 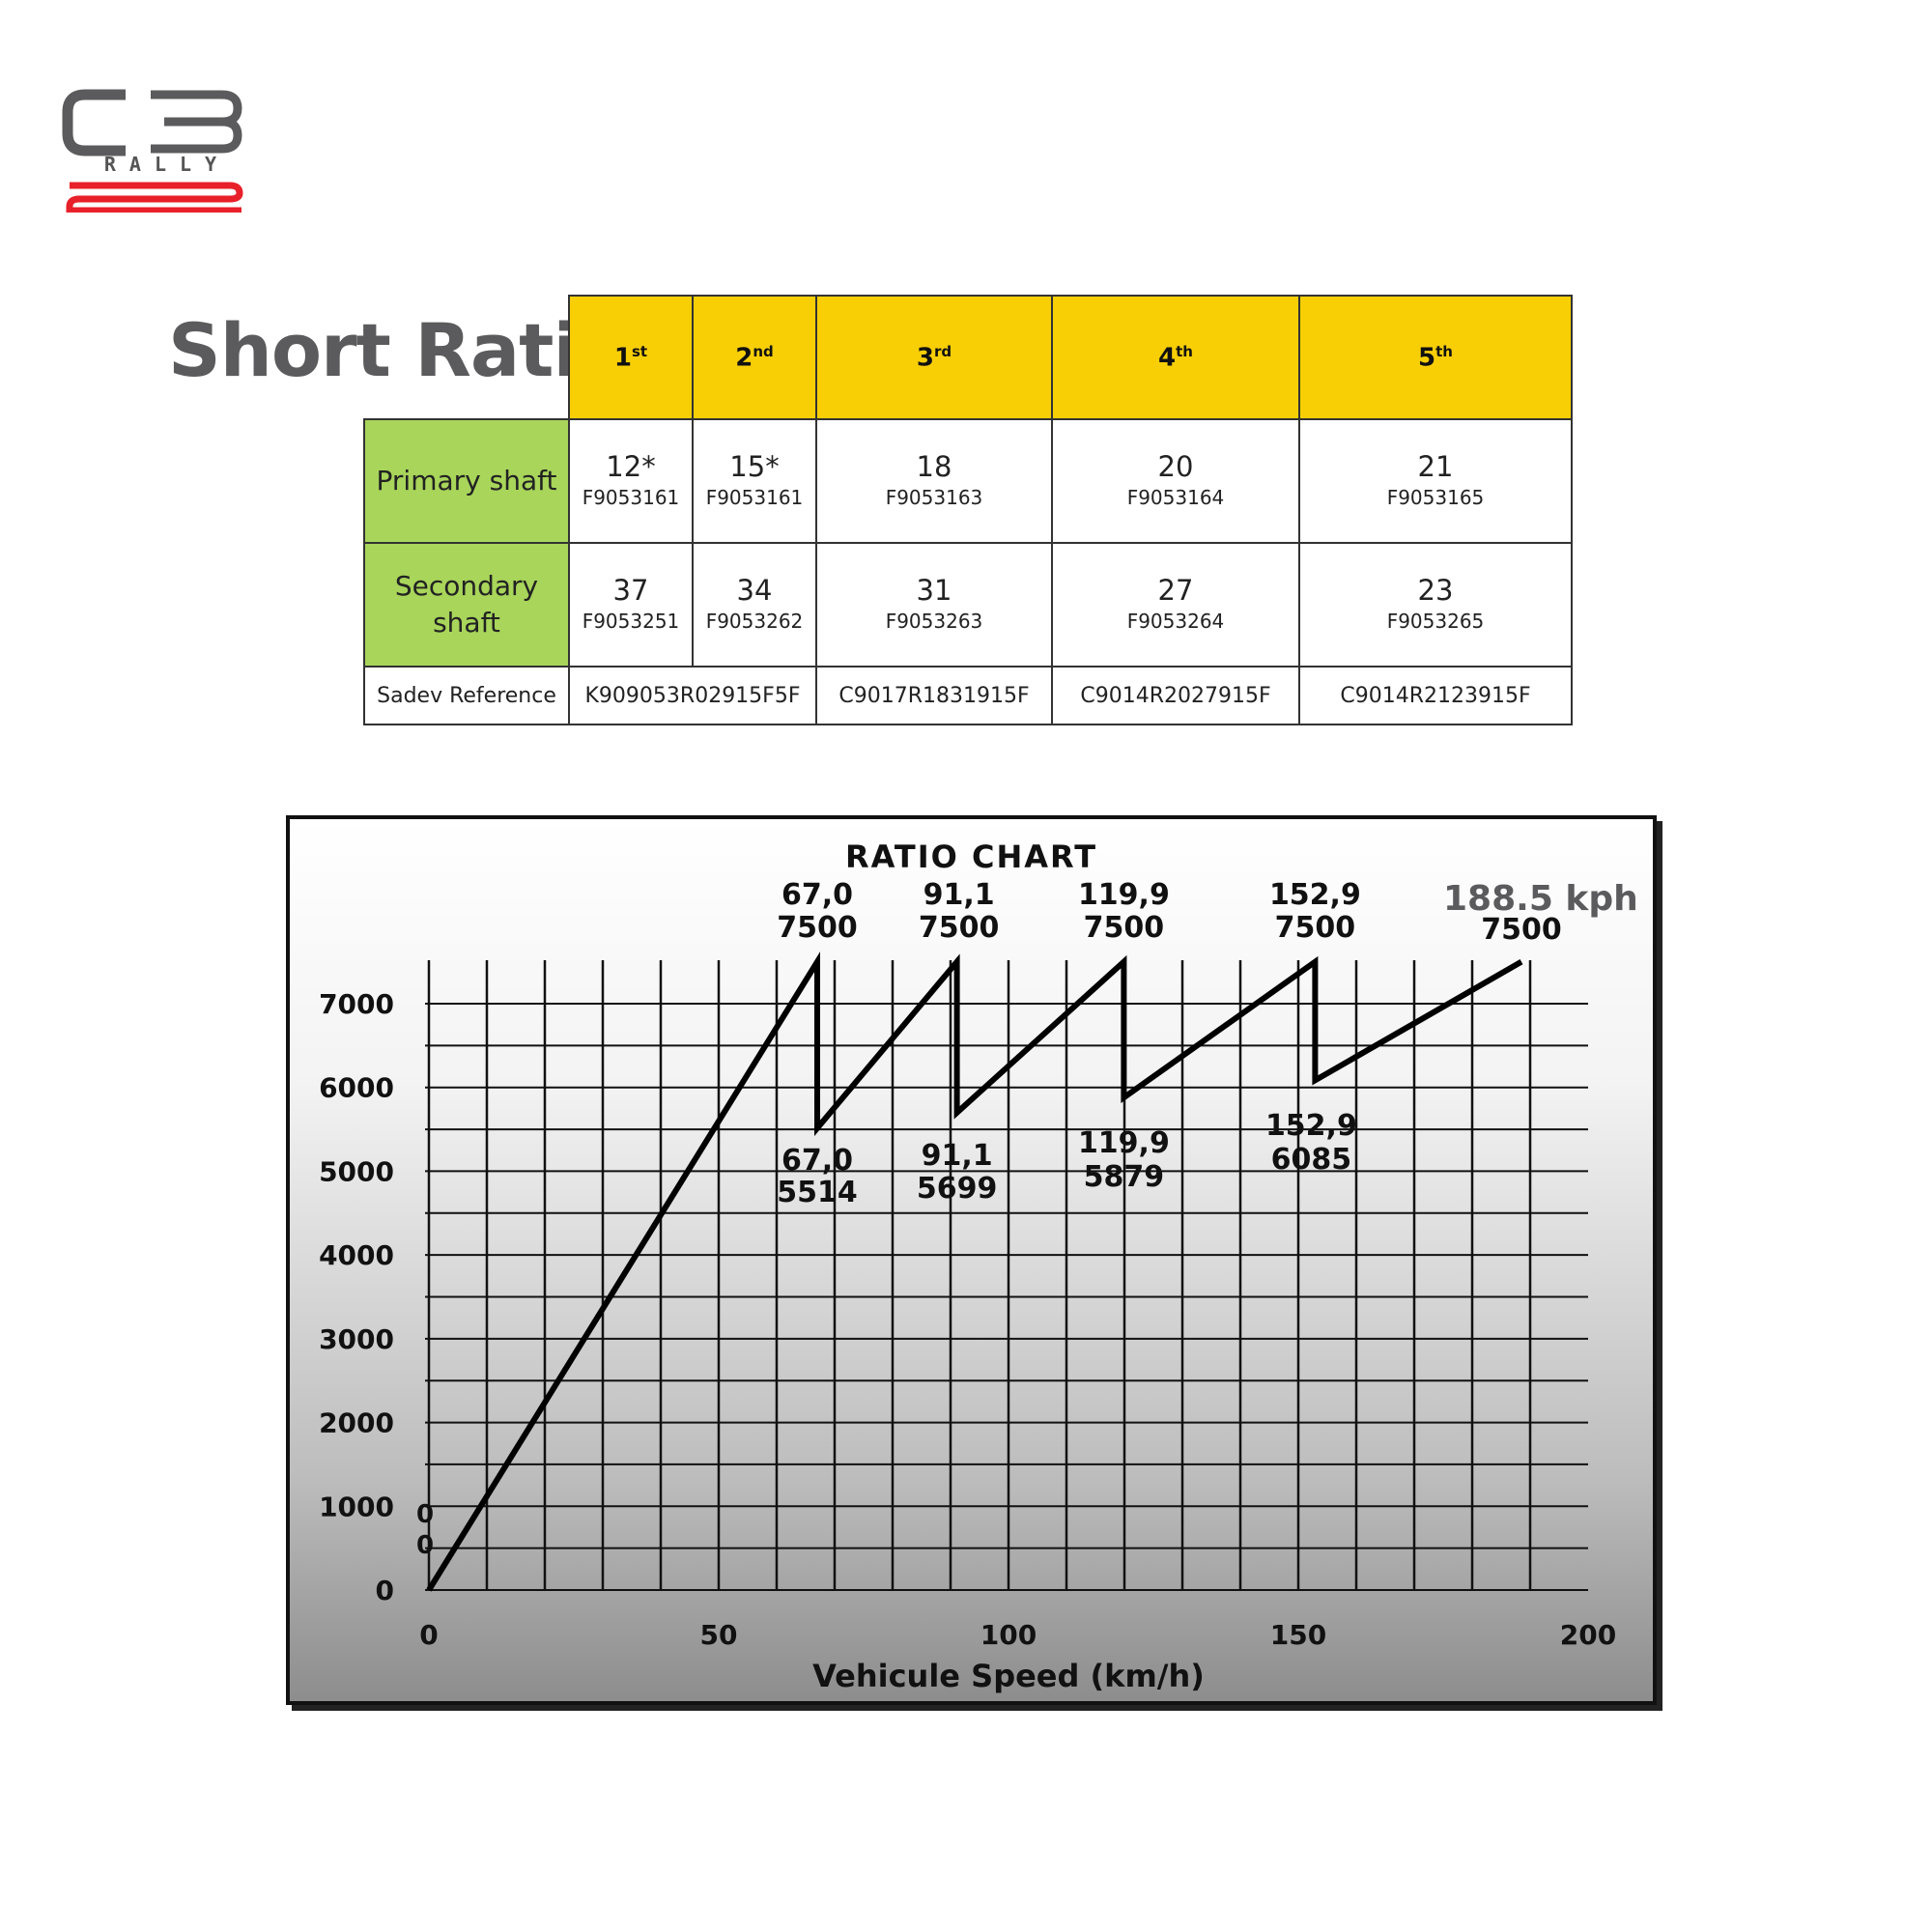 What do you see at coordinates (1521, 930) in the screenshot?
I see `final-rpm-label: 7500` at bounding box center [1521, 930].